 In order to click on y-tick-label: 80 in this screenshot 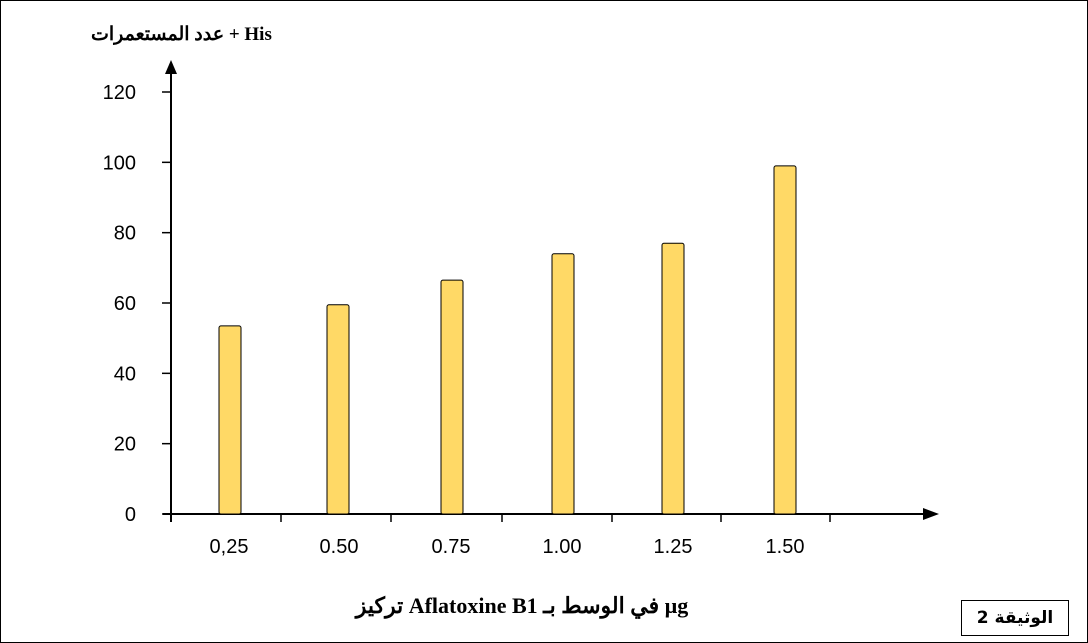, I will do `click(125, 234)`.